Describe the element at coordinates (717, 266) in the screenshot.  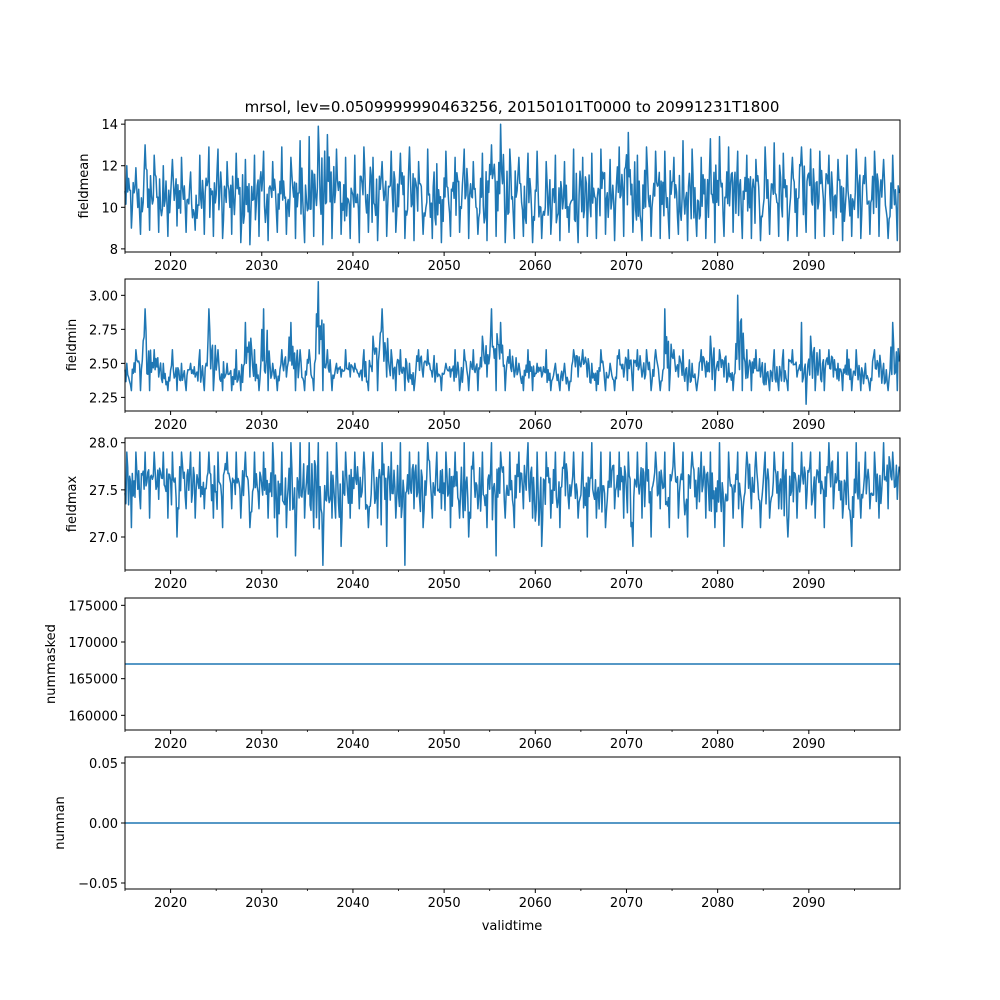
I see `x-tick-label-fieldmean: 2080` at that location.